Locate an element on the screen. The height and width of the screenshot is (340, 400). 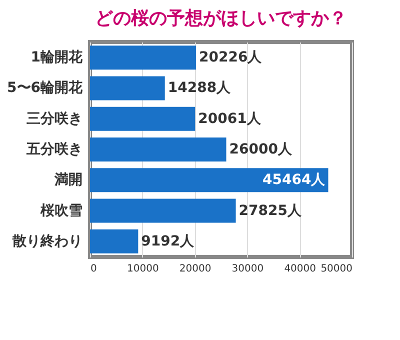
chart-title: どの桜の予想がほしいですか？ is located at coordinates (221, 18).